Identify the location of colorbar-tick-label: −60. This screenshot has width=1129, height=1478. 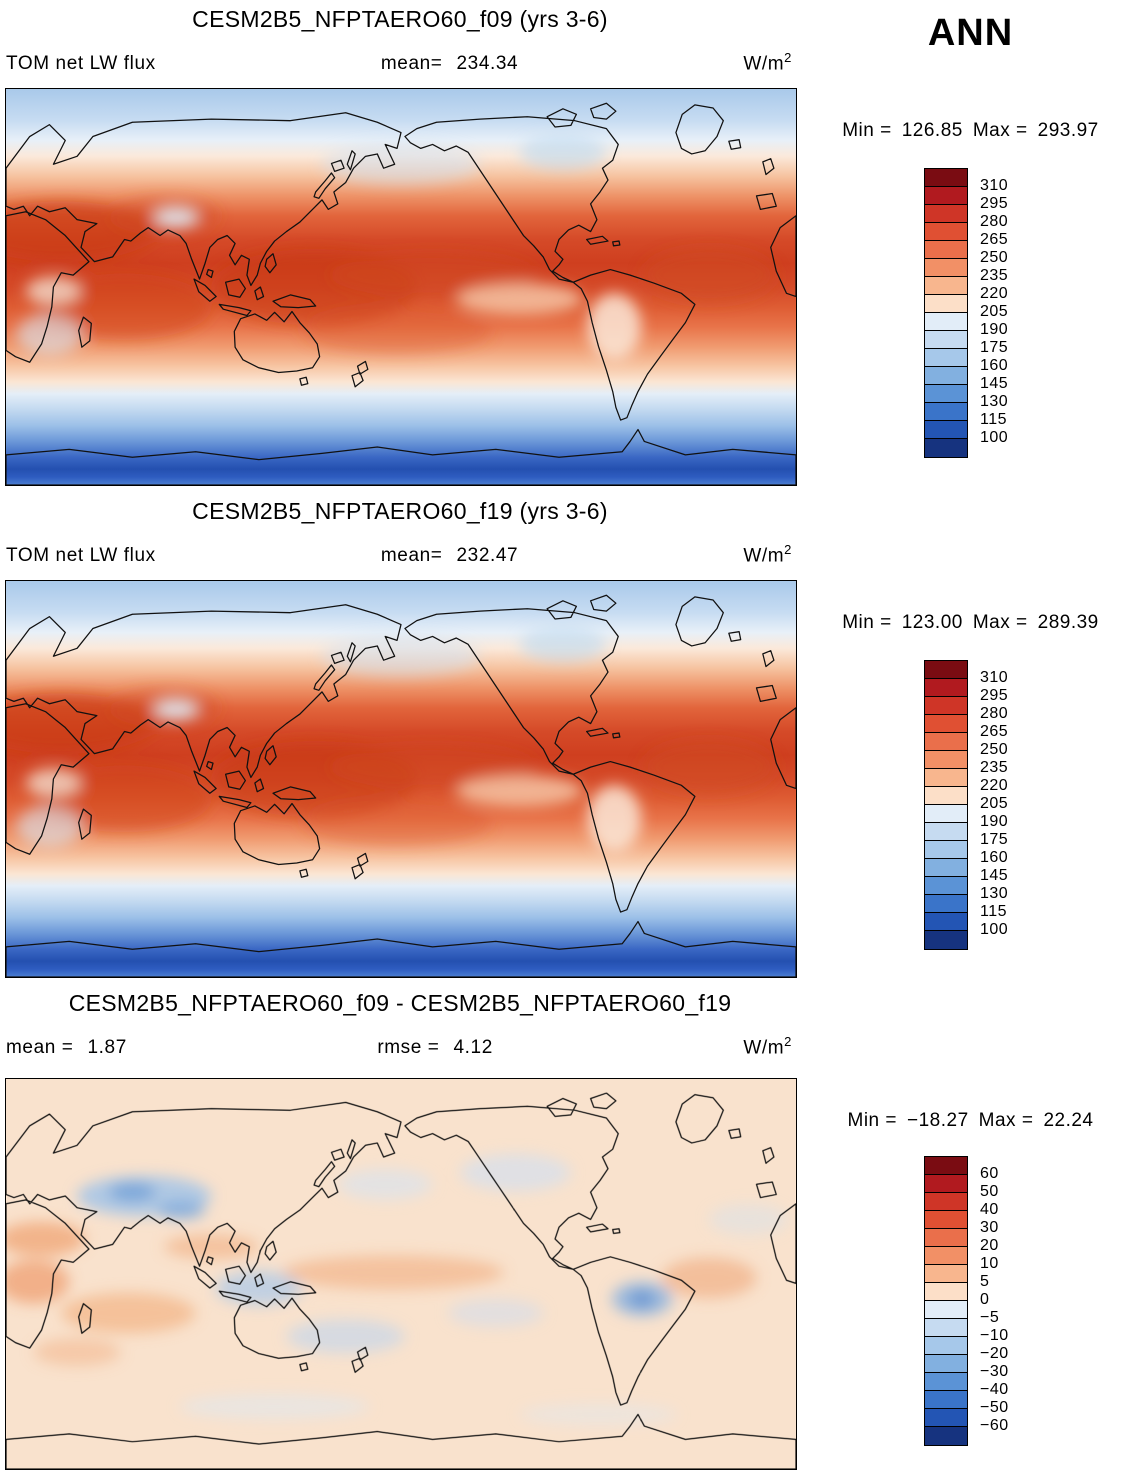
(994, 1425).